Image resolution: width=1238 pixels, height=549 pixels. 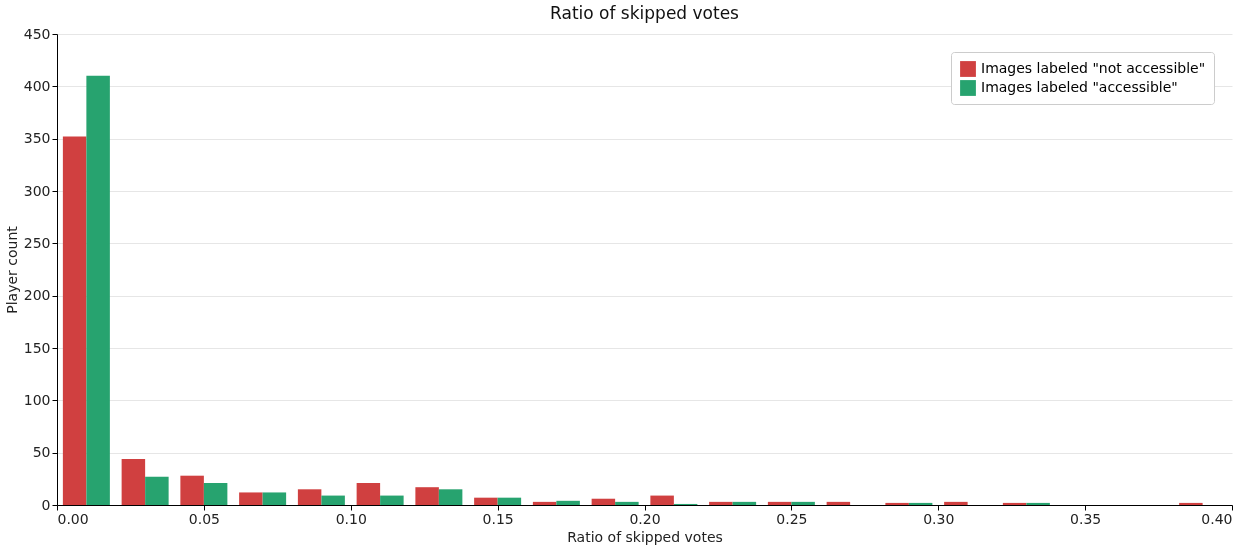 I want to click on y-tick-label: 150, so click(x=37, y=347).